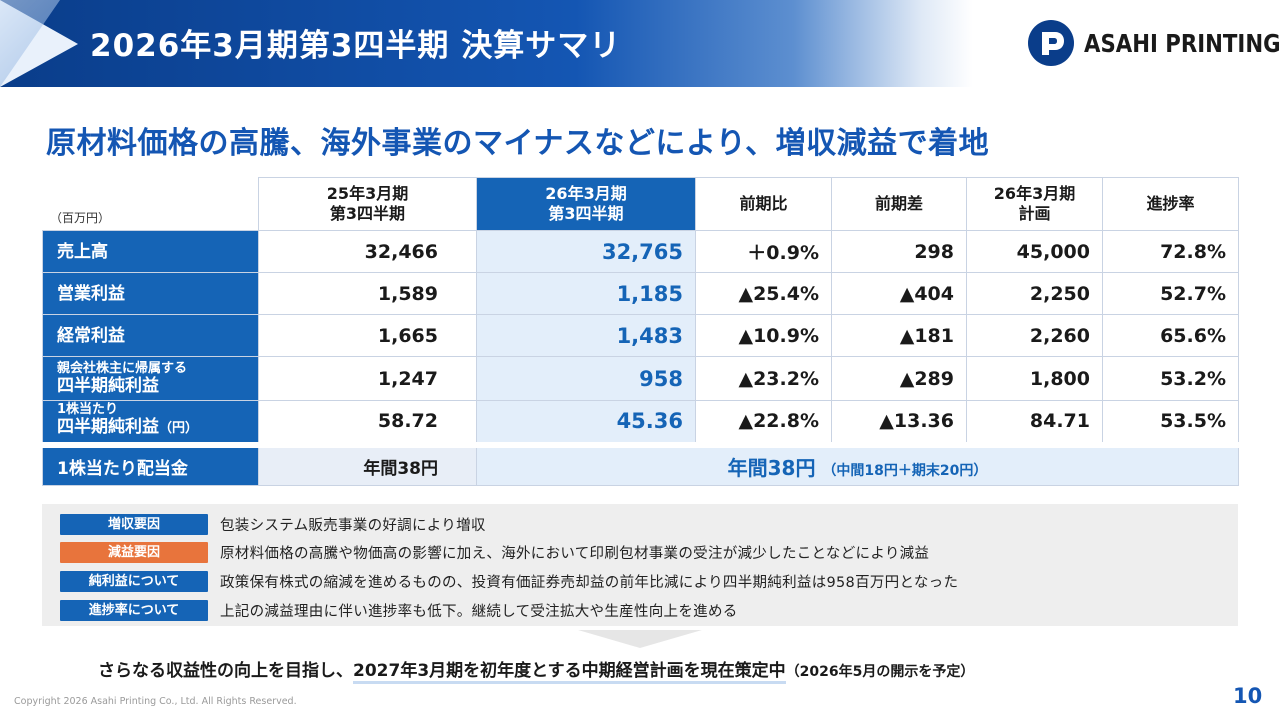 The height and width of the screenshot is (720, 1280). What do you see at coordinates (857, 463) in the screenshot?
I see `dividend-current: 年間38円 （中間18円＋期末20円）` at bounding box center [857, 463].